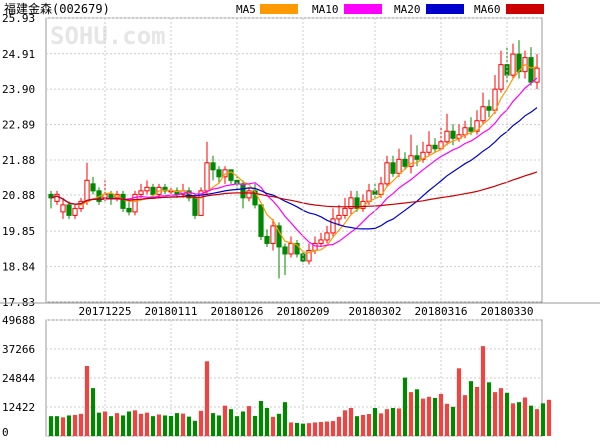 Image resolution: width=600 pixels, height=444 pixels. Describe the element at coordinates (108, 36) in the screenshot. I see `watermark: SOHU.com` at that location.